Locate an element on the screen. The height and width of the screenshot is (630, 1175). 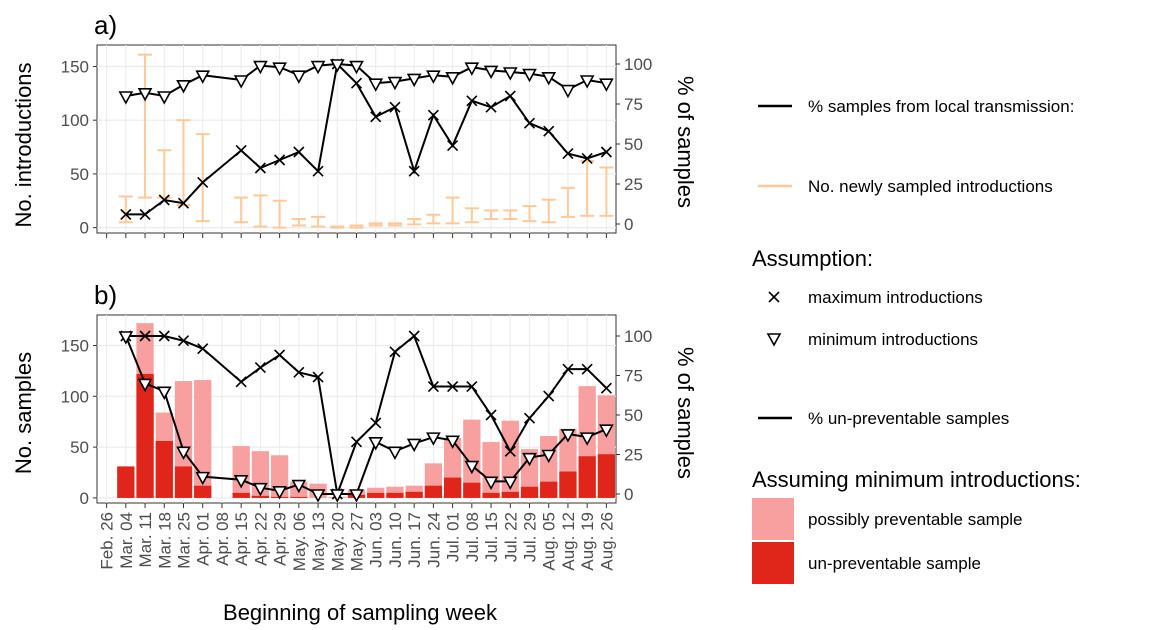
x-tick-label: Jul. 08 is located at coordinates (472, 537).